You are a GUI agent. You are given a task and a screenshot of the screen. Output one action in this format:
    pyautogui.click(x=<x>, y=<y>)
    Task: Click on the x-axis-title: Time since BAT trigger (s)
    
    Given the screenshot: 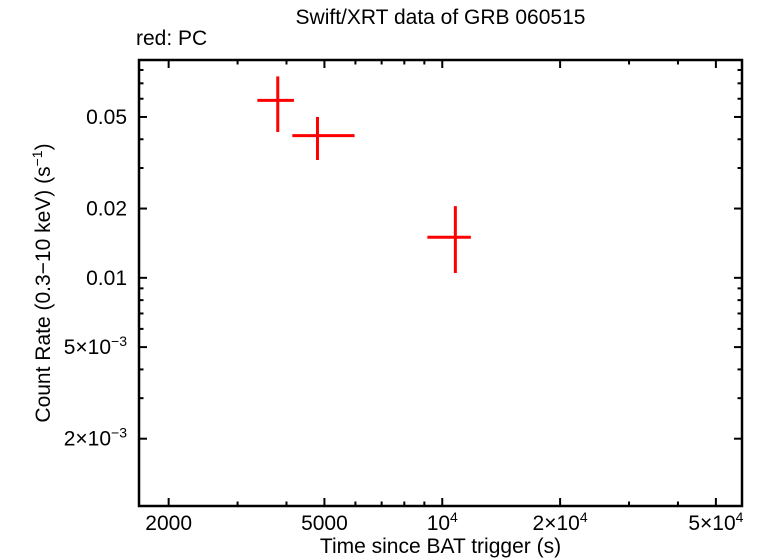 What is the action you would take?
    pyautogui.click(x=440, y=546)
    